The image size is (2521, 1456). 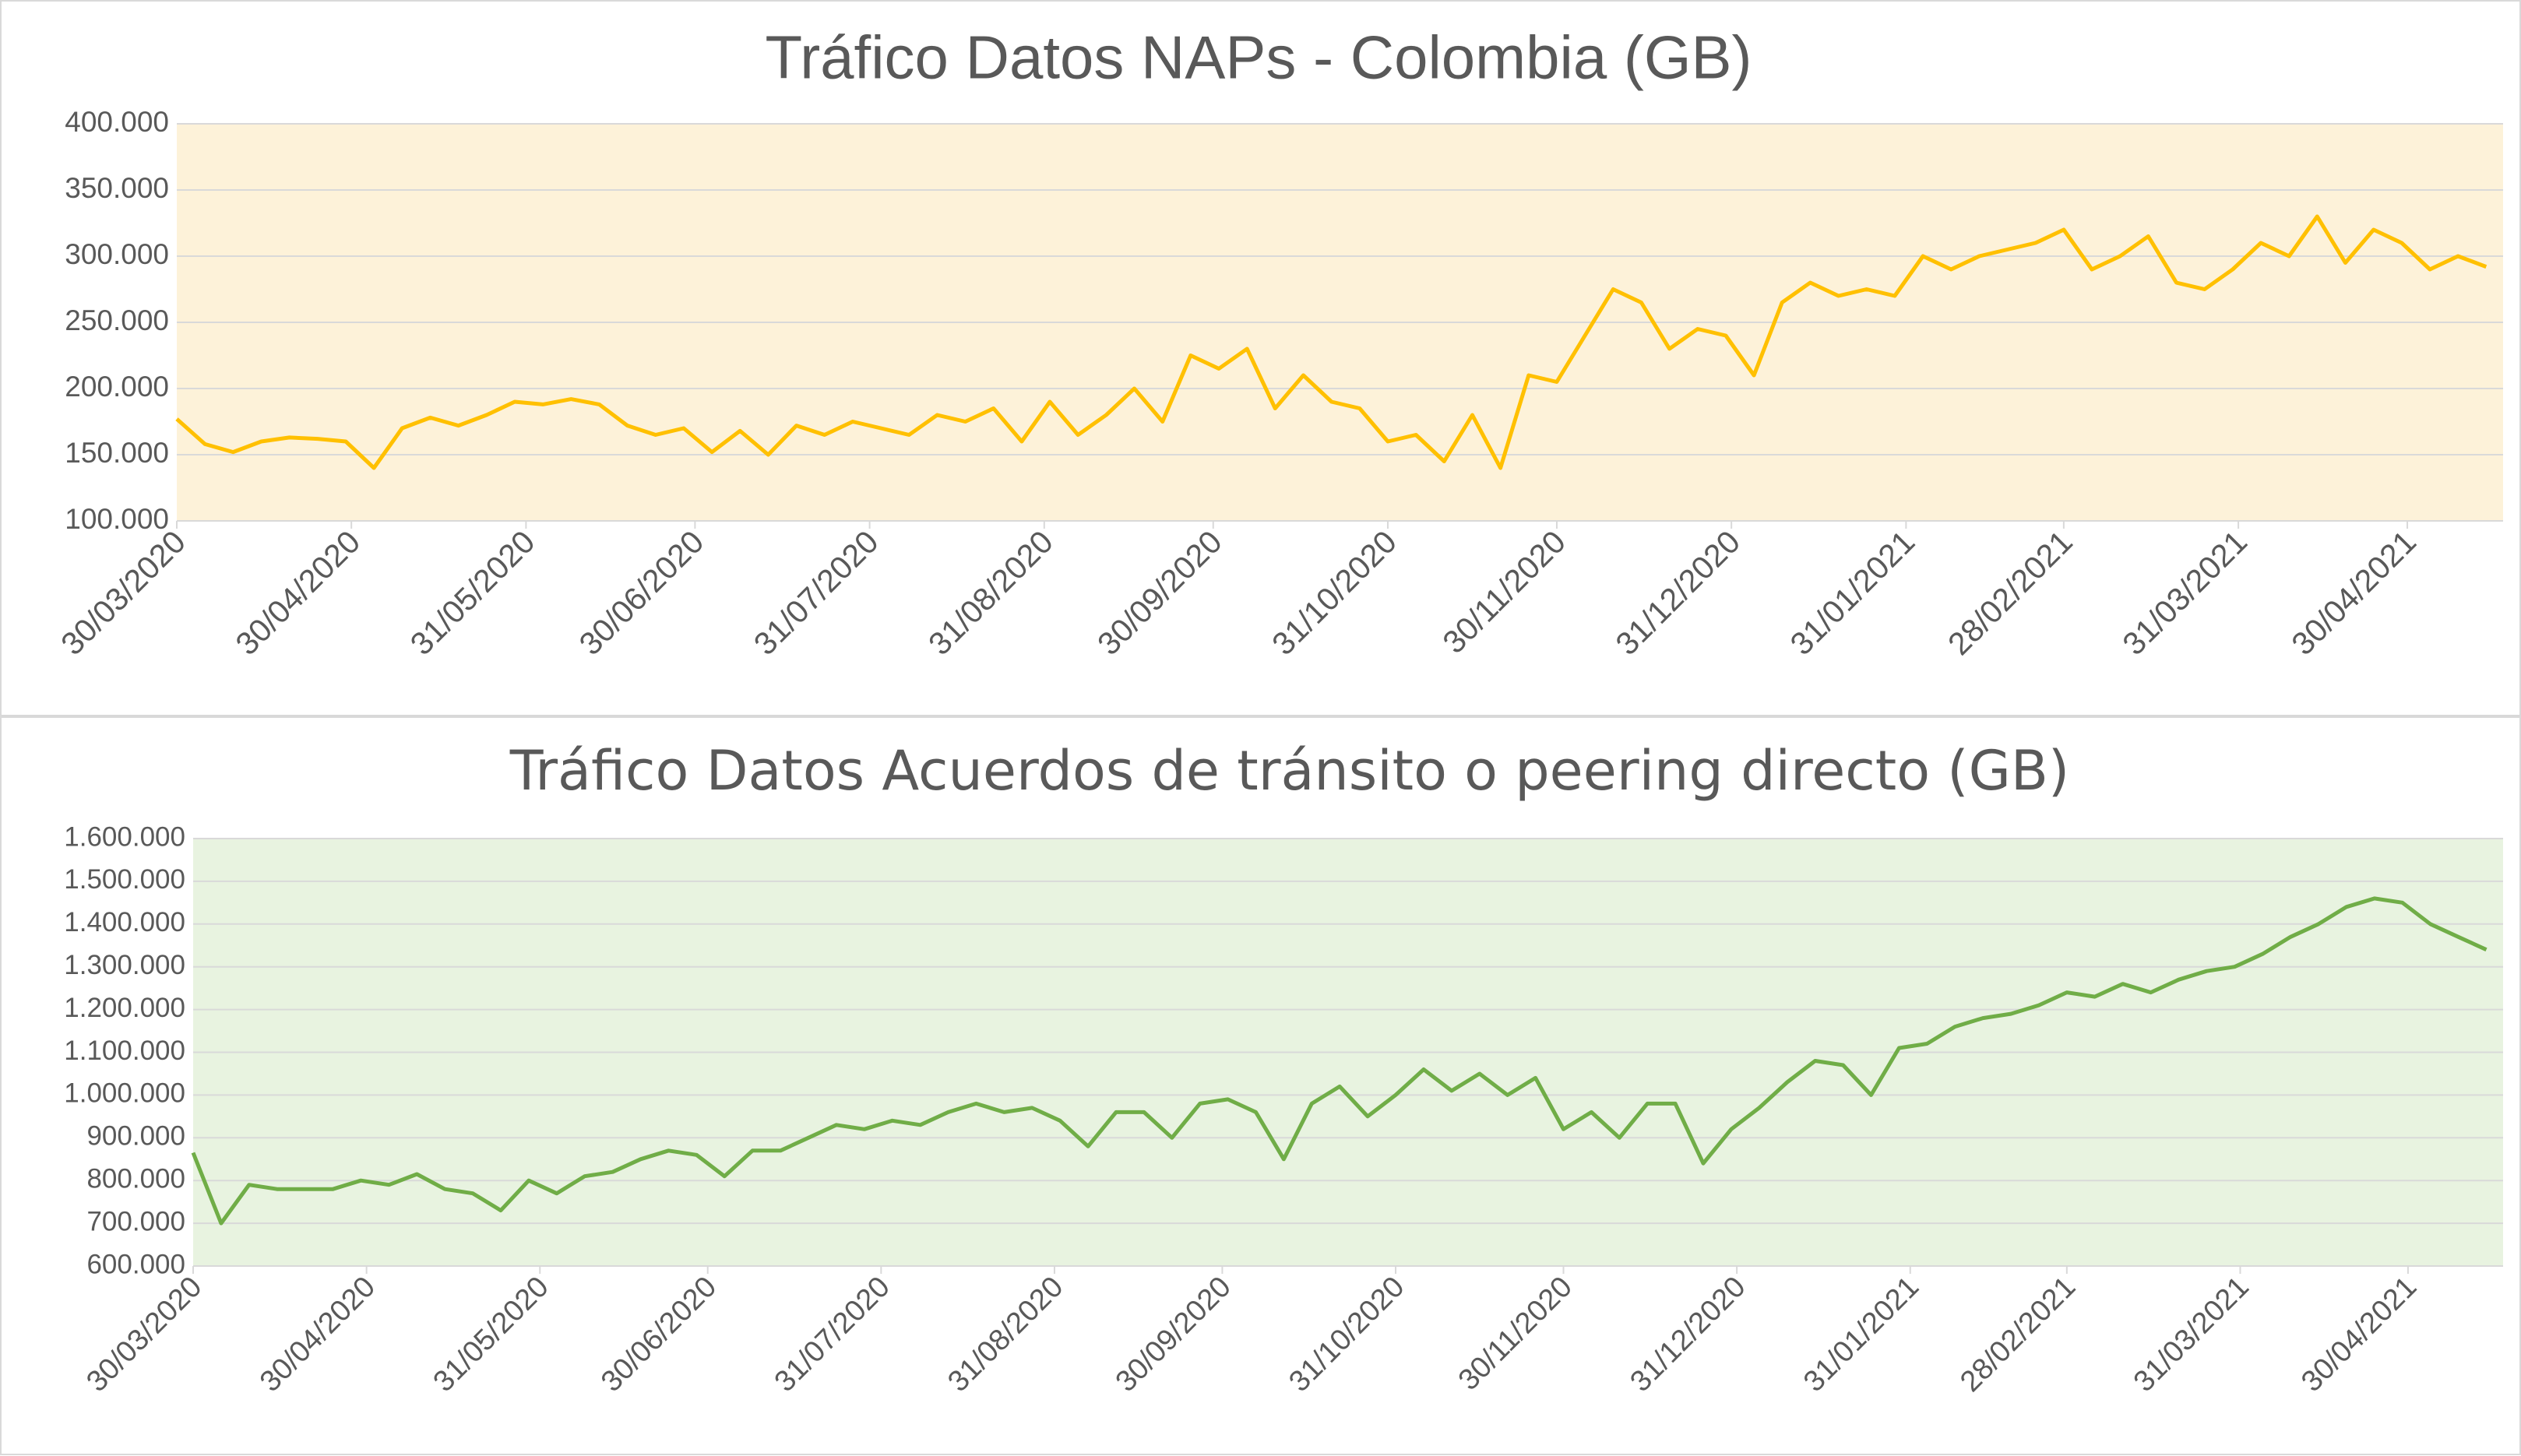 I want to click on y-tick-label: 700.000, so click(x=135, y=1221).